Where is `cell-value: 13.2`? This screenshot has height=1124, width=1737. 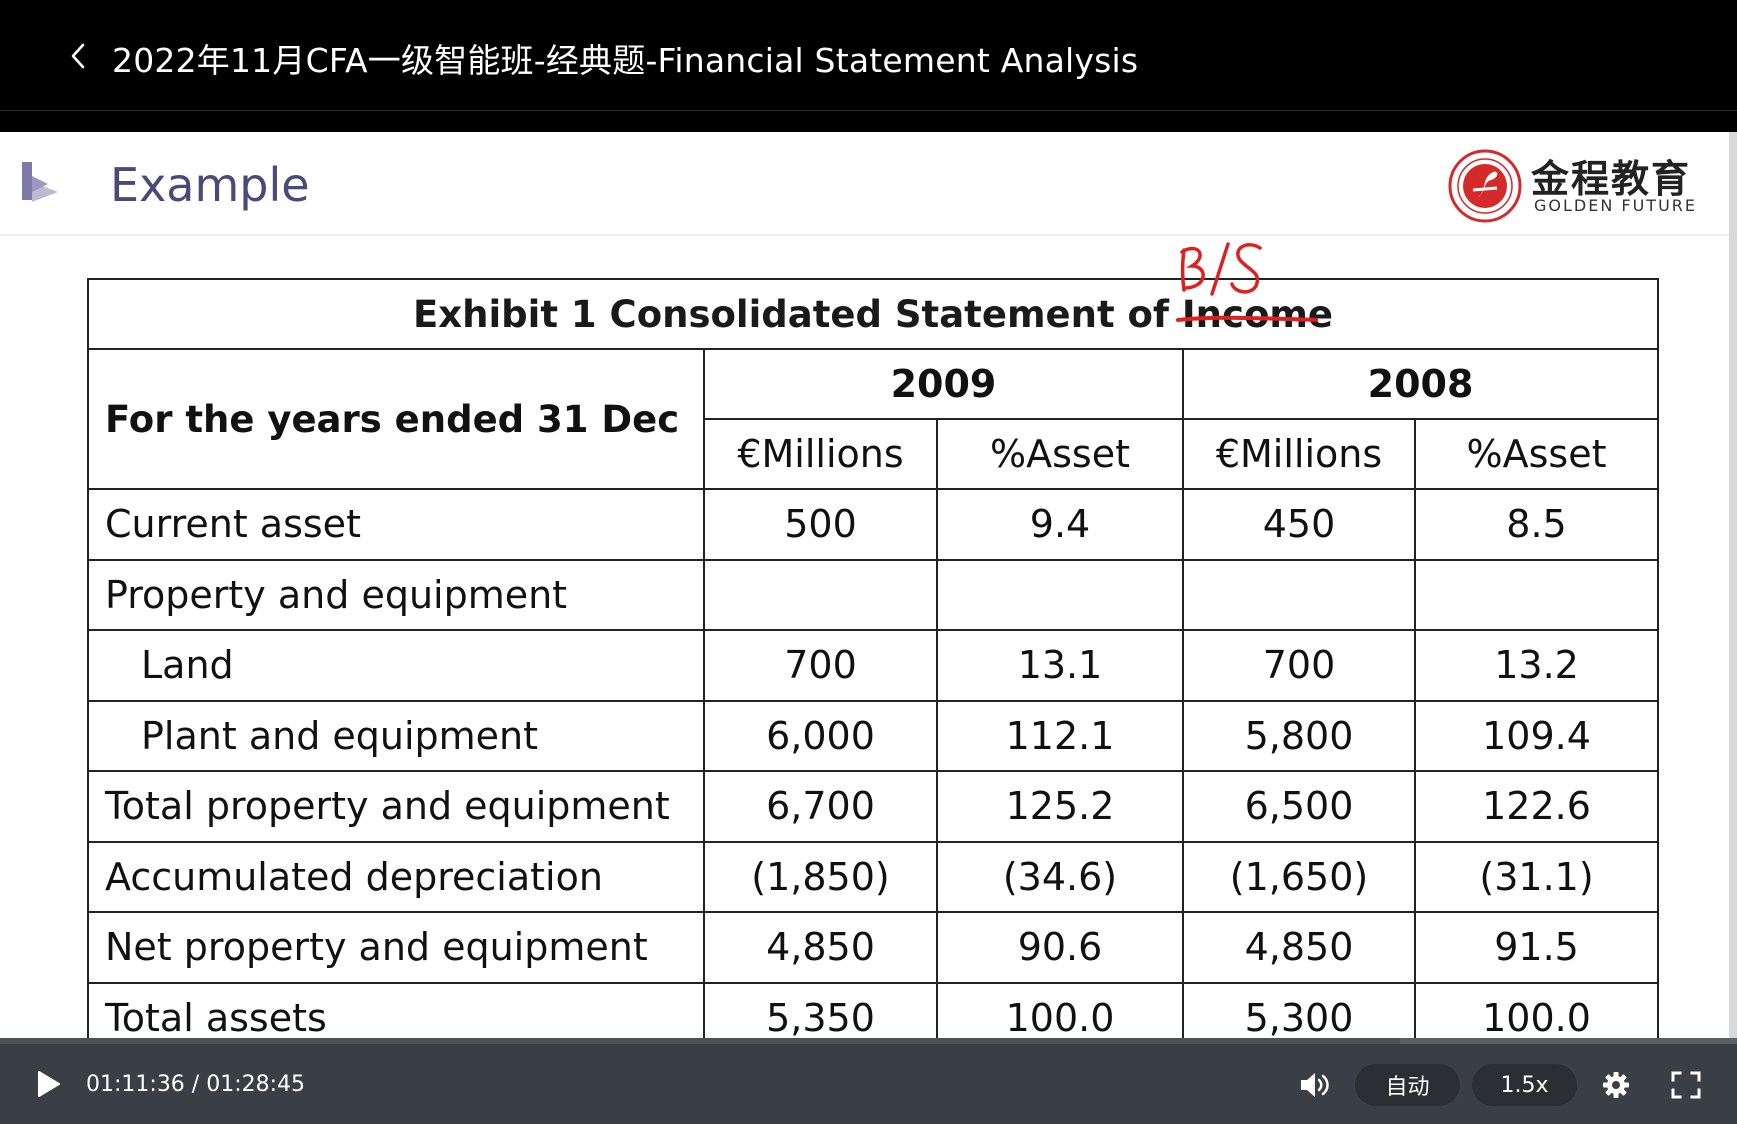 cell-value: 13.2 is located at coordinates (1536, 665).